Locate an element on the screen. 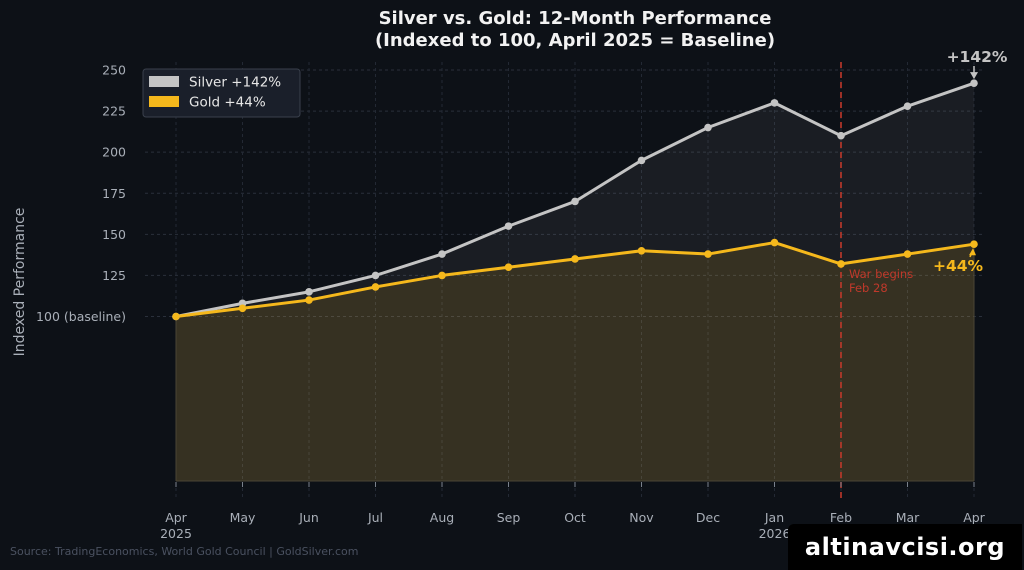  x-tick-label: Feb is located at coordinates (841, 517).